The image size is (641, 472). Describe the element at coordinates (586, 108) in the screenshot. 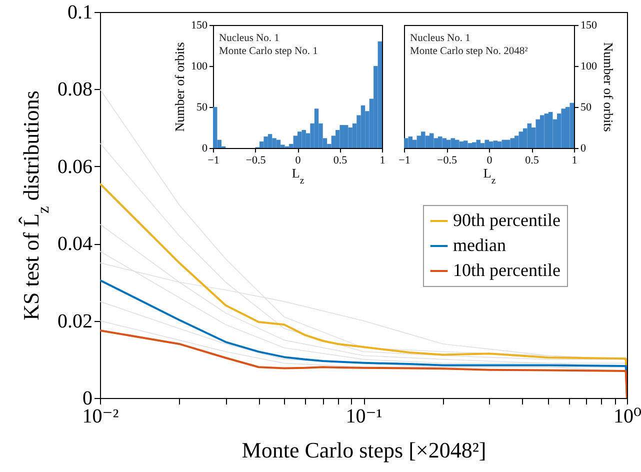

I see `y2-tick-label: 50` at that location.